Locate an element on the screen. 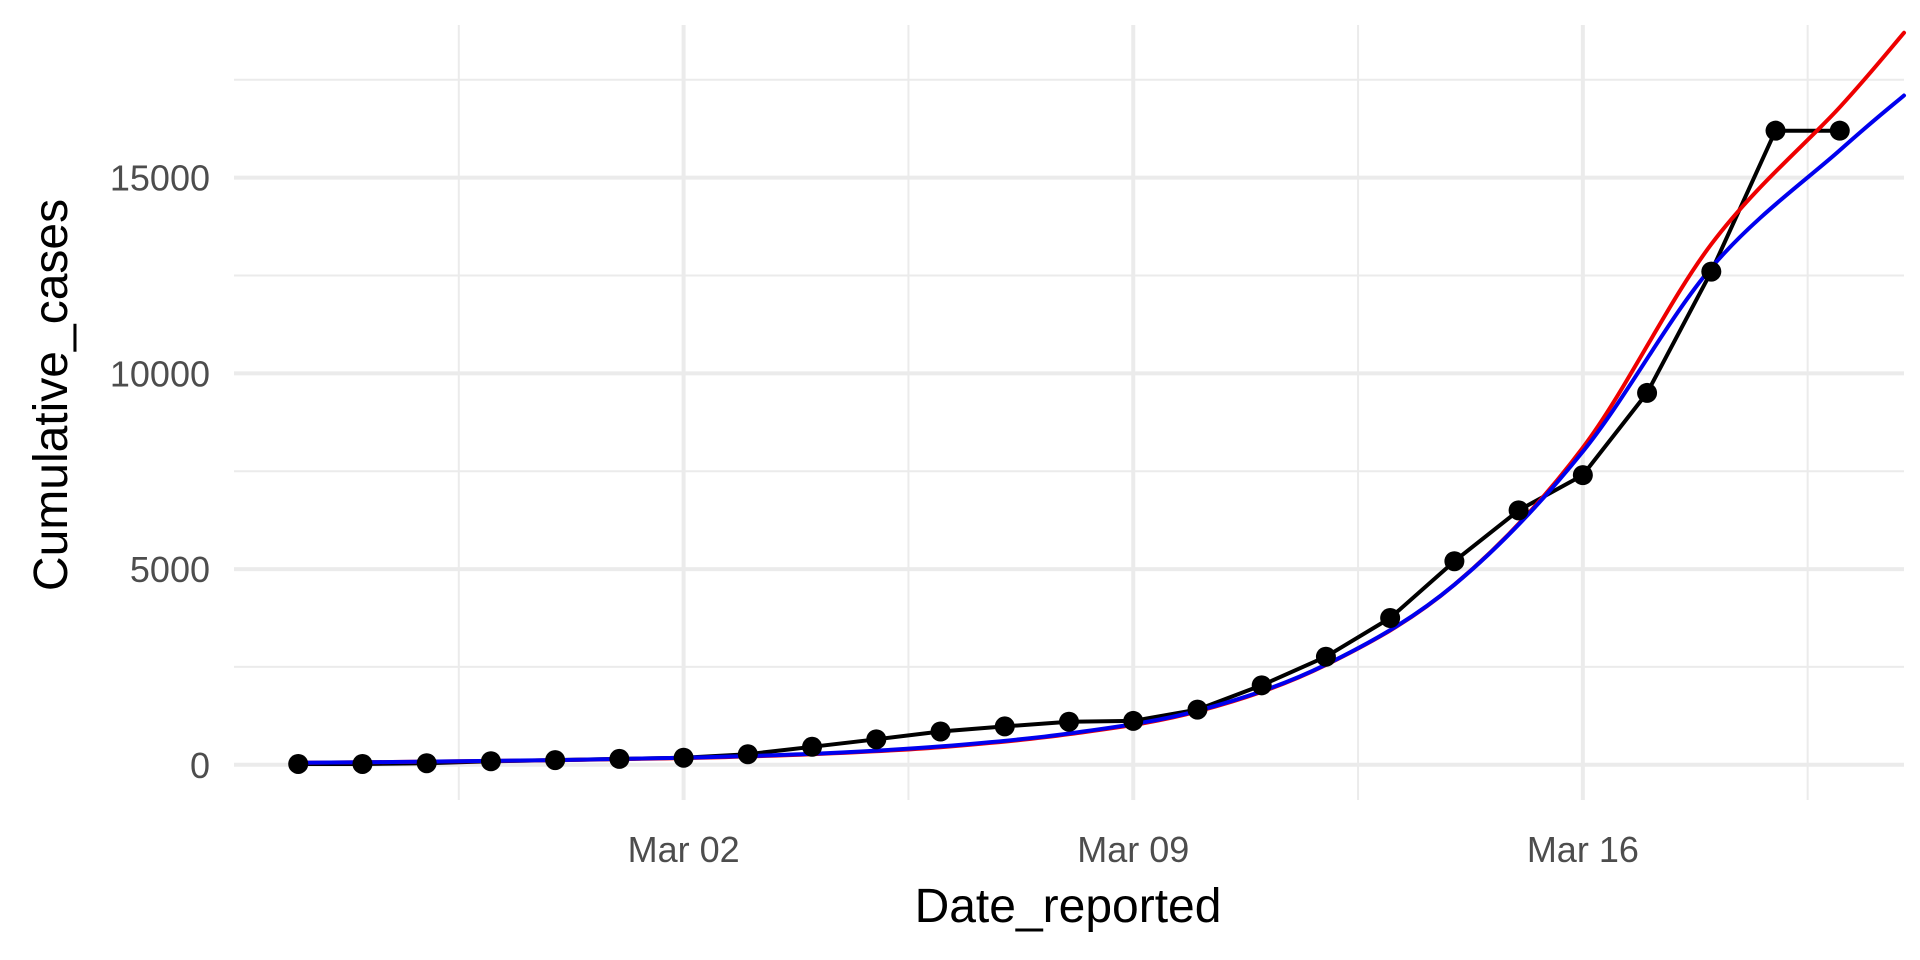 The width and height of the screenshot is (1920, 960). x-tick-label: Mar 02 is located at coordinates (684, 849).